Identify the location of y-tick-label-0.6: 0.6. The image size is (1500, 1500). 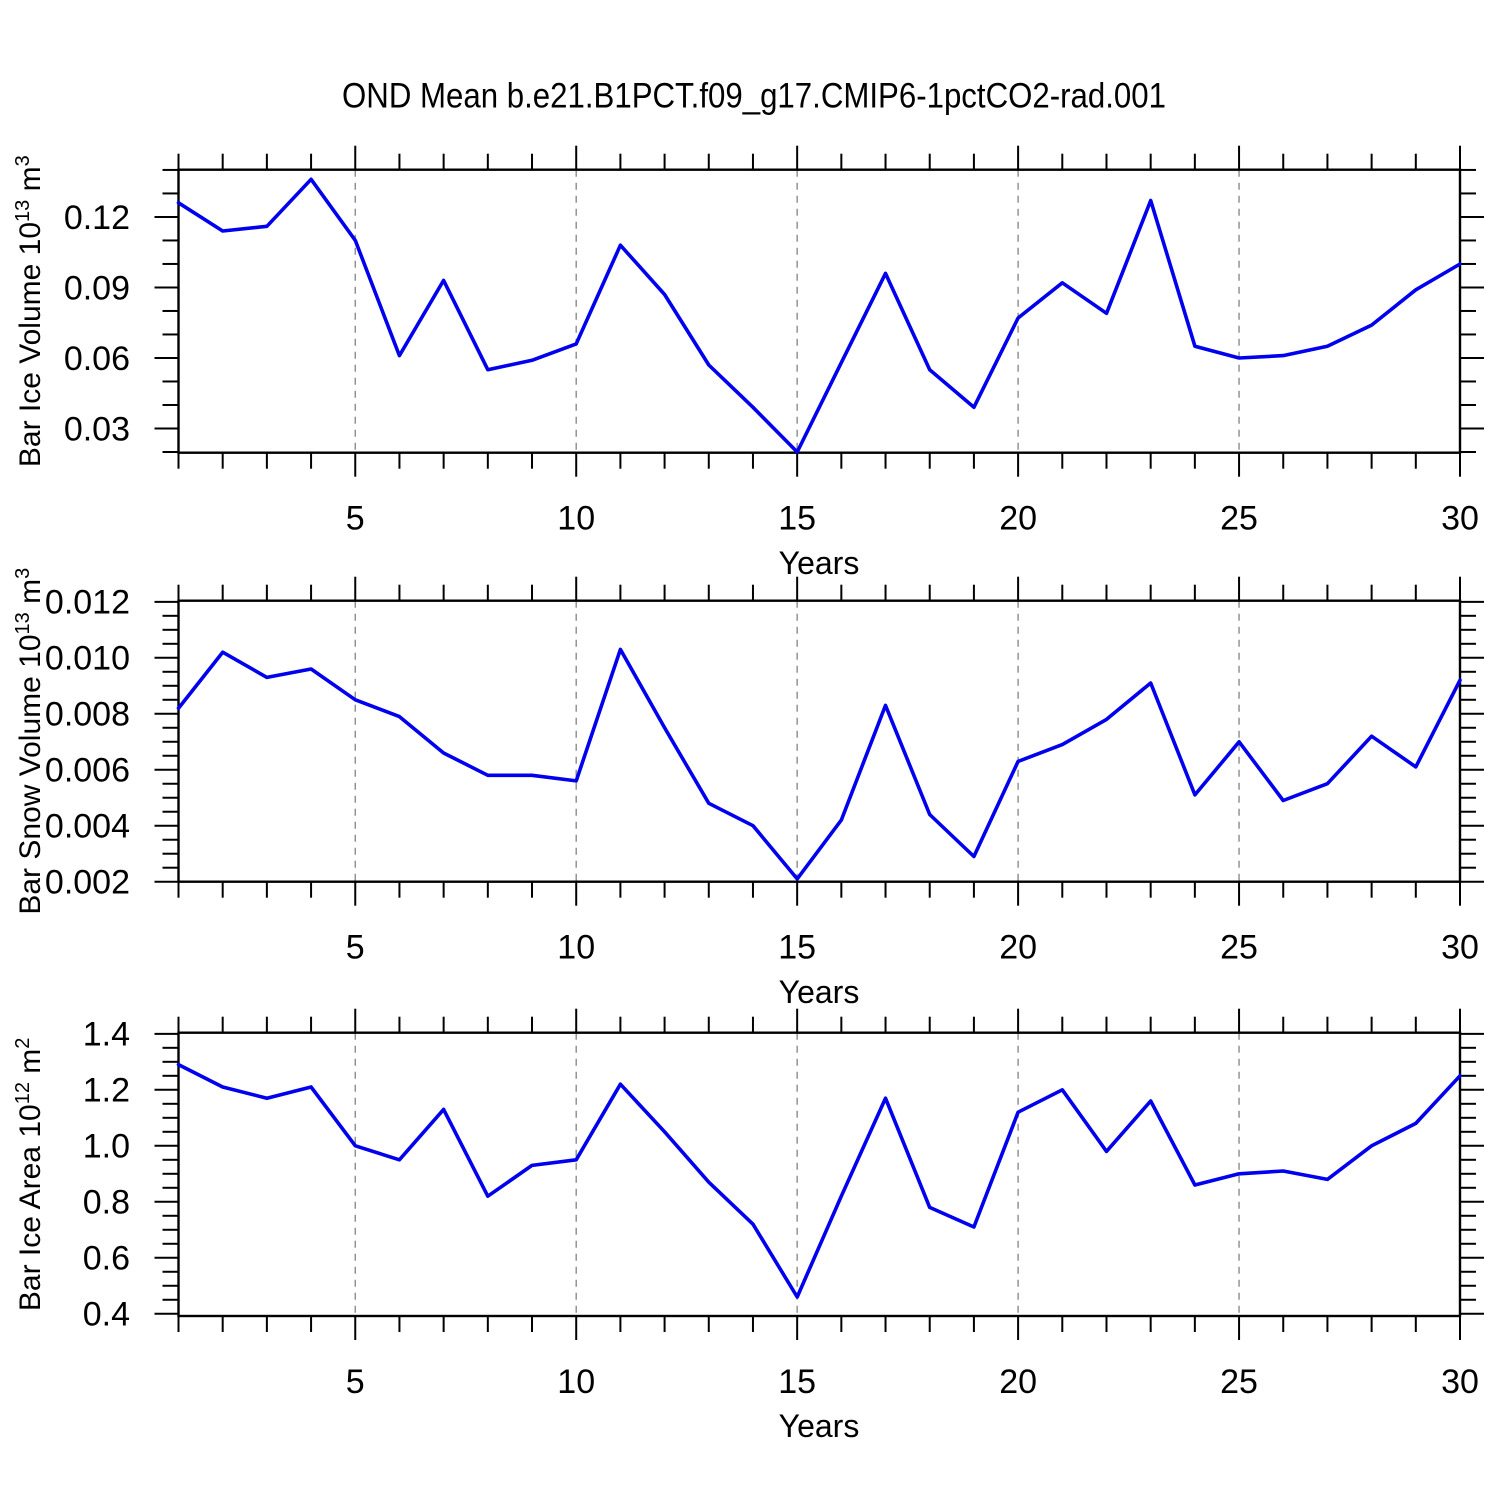
(106, 1259).